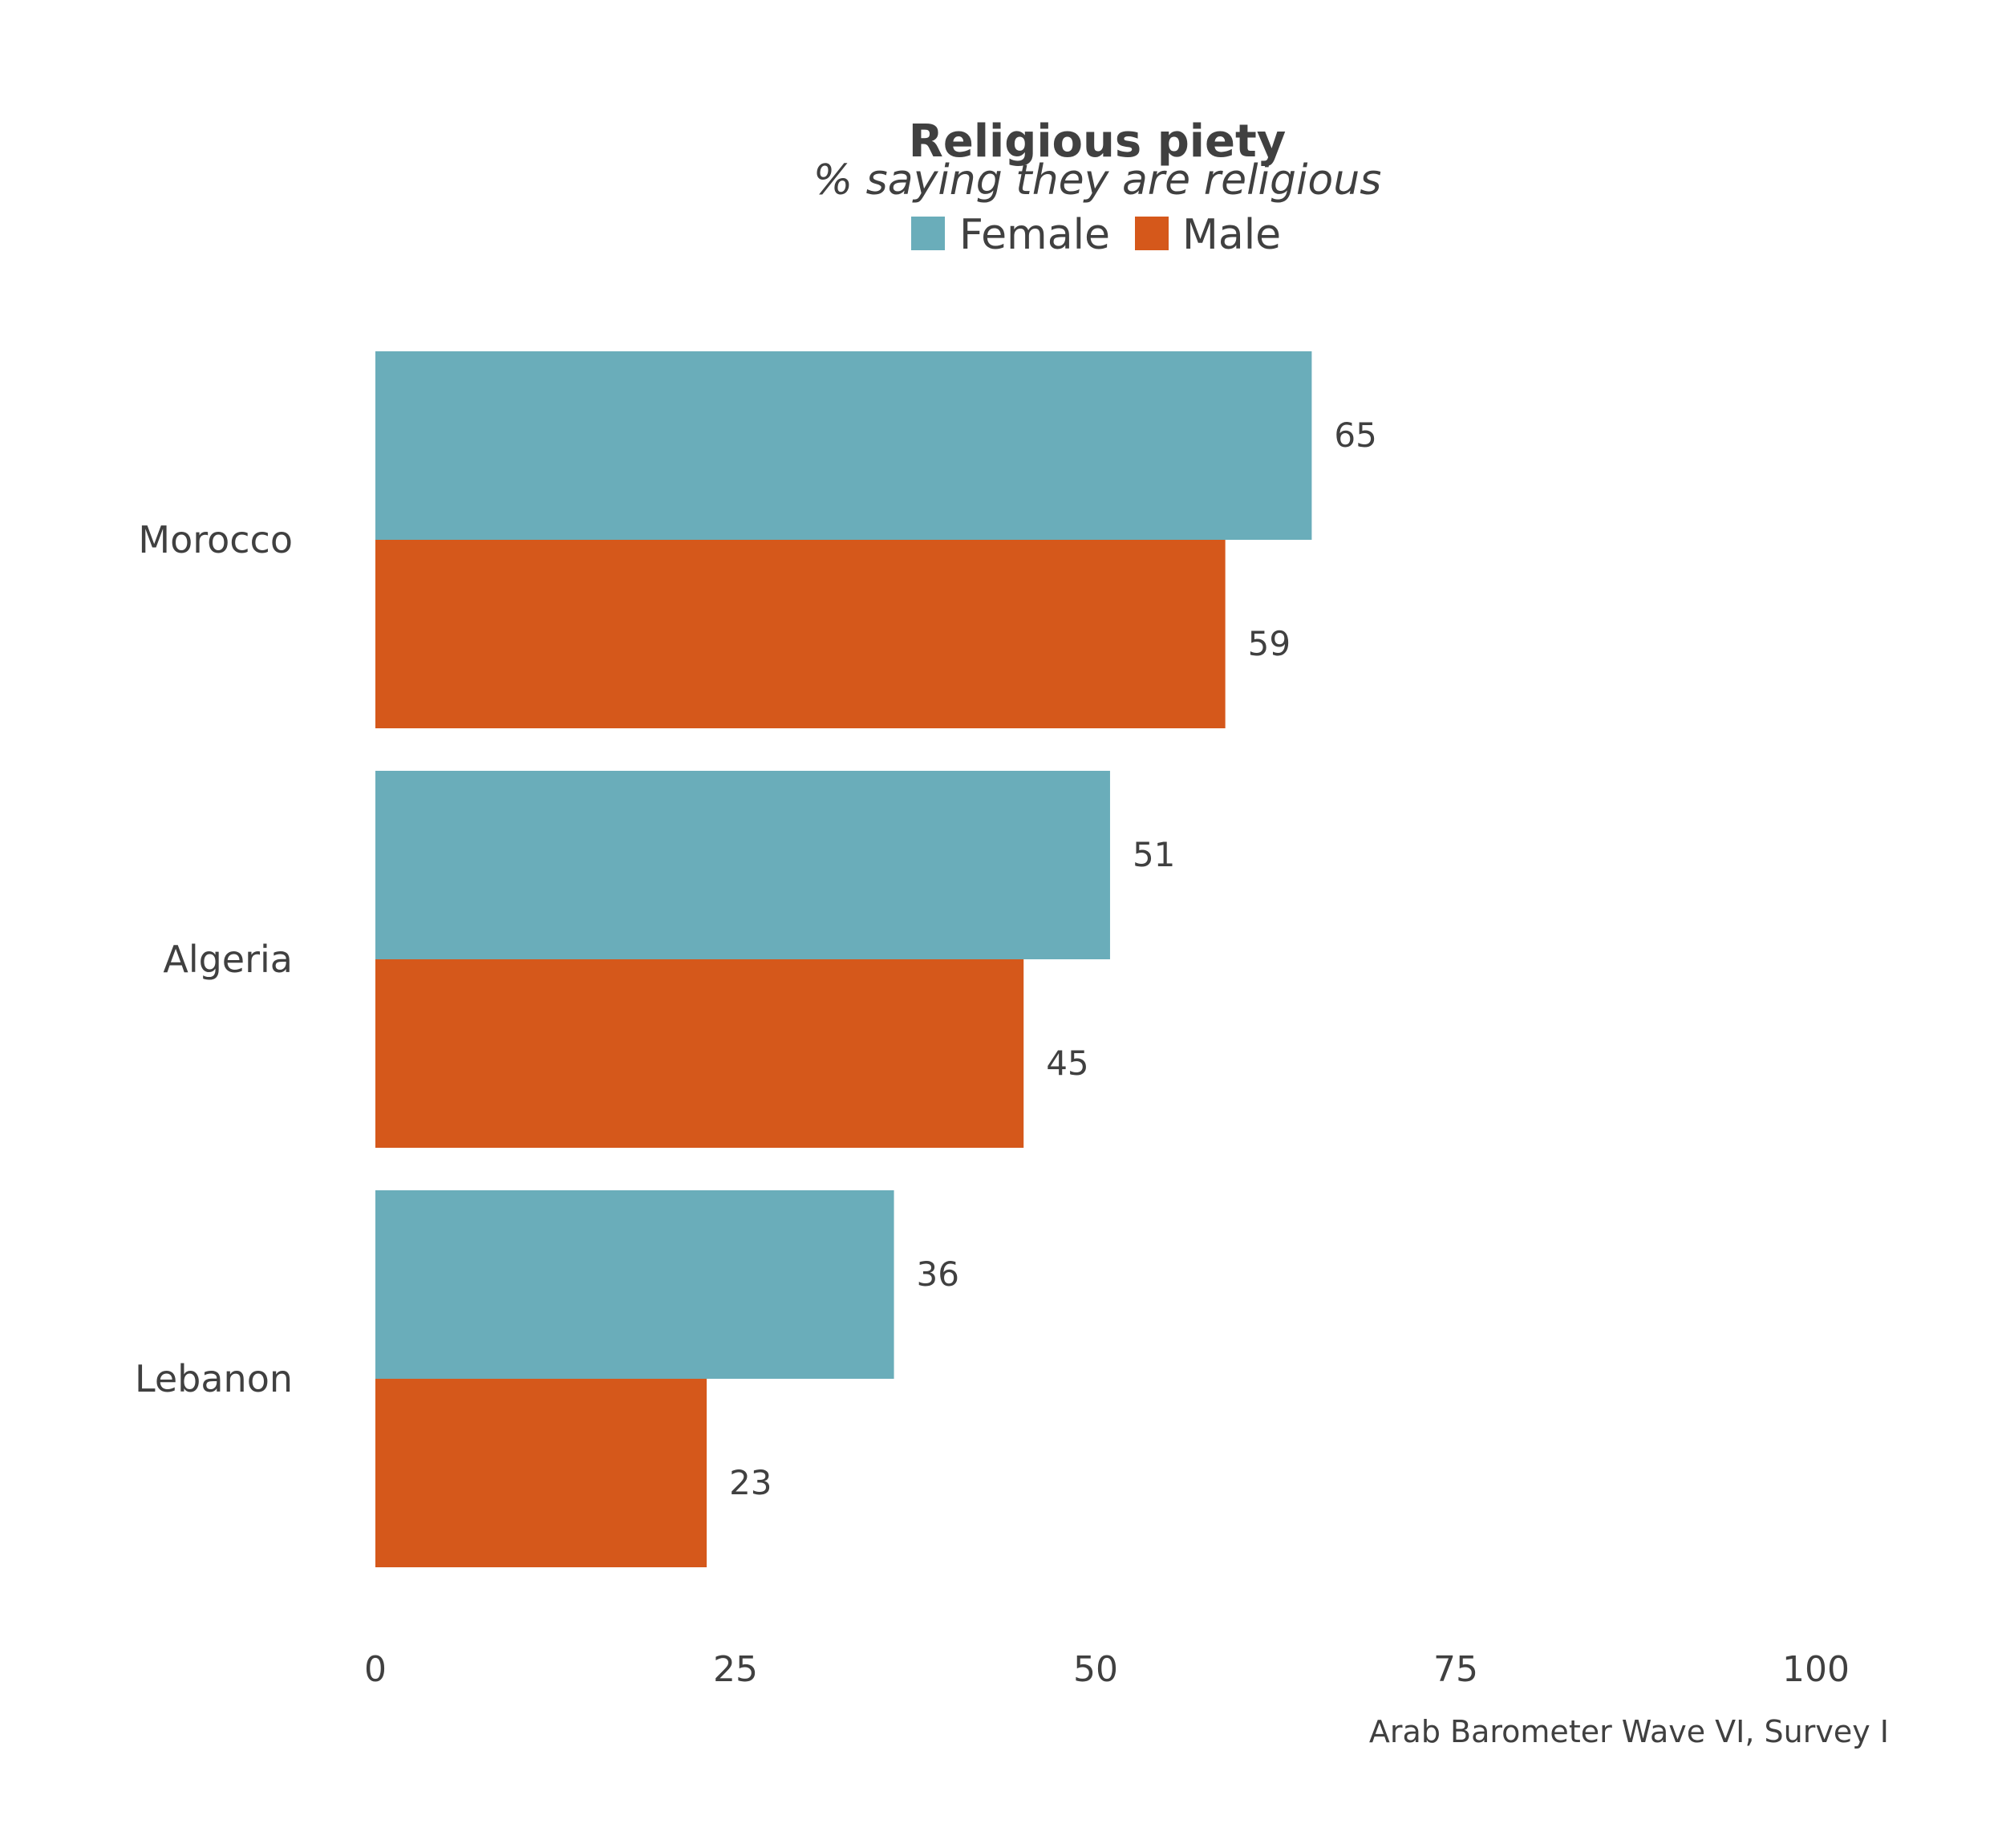 The height and width of the screenshot is (1848, 2002). I want to click on x-tick-label-100: 100, so click(1816, 1669).